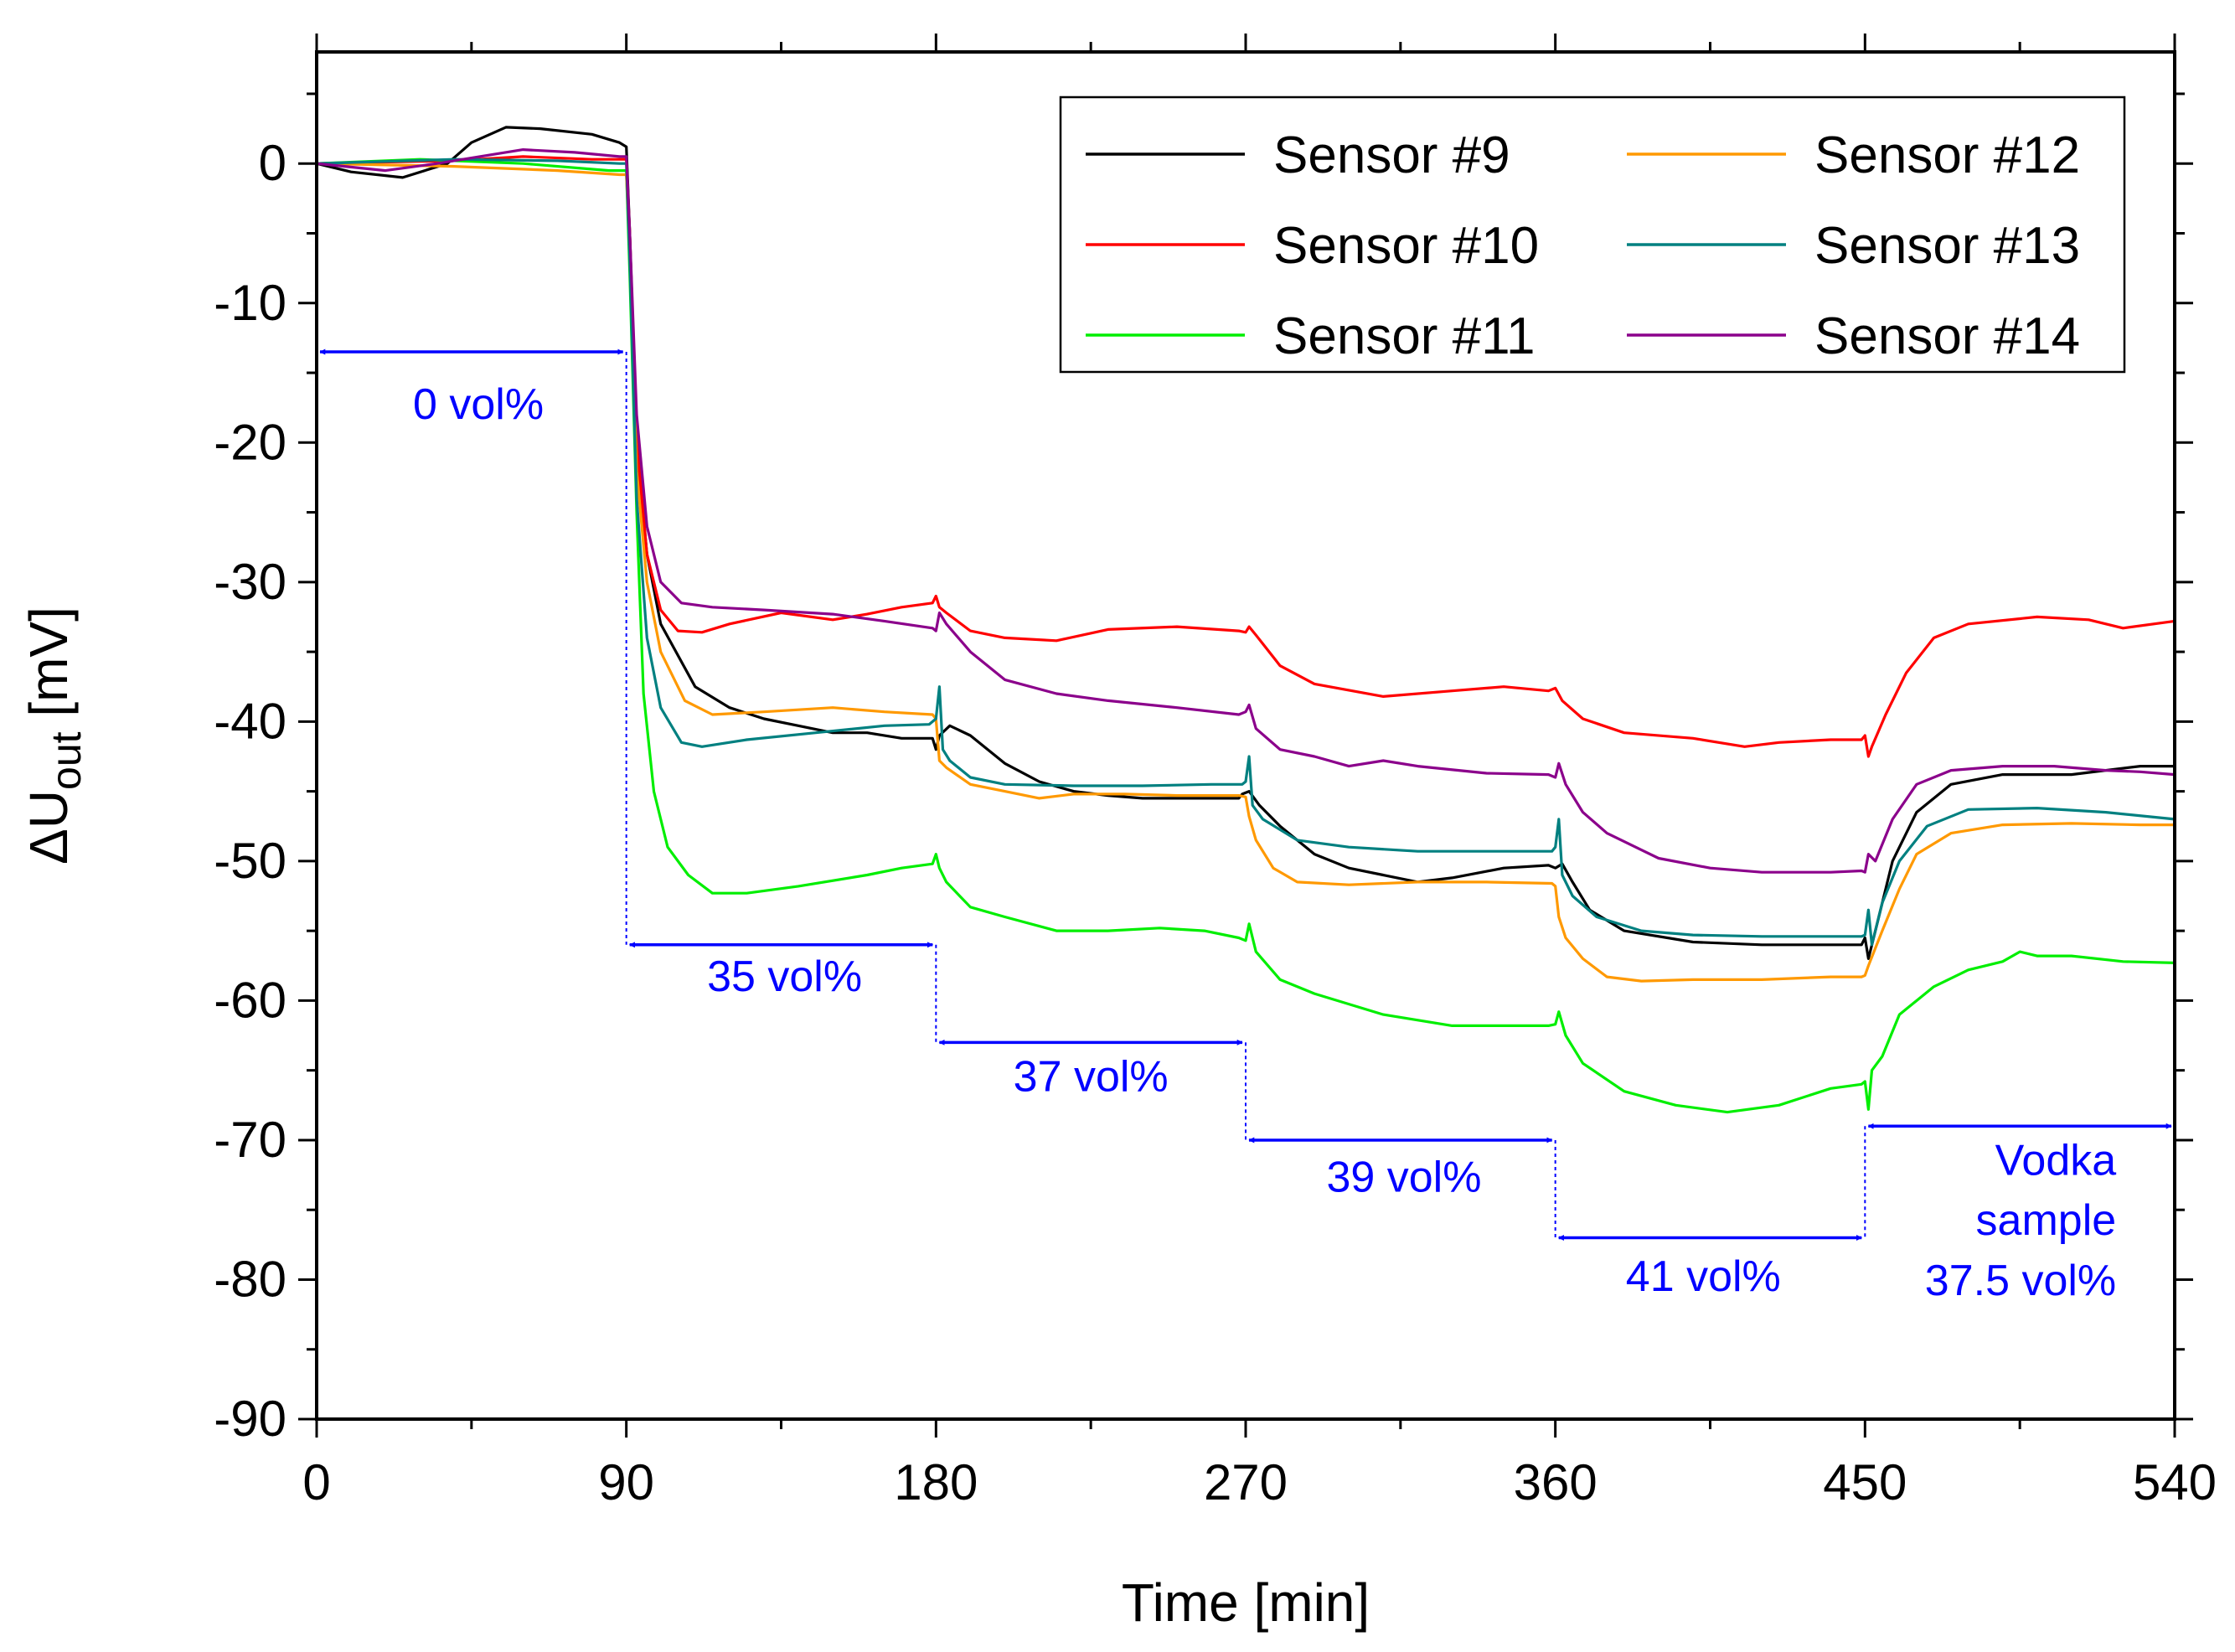 This screenshot has width=2235, height=1652. I want to click on x-tick-label: 360, so click(1556, 1482).